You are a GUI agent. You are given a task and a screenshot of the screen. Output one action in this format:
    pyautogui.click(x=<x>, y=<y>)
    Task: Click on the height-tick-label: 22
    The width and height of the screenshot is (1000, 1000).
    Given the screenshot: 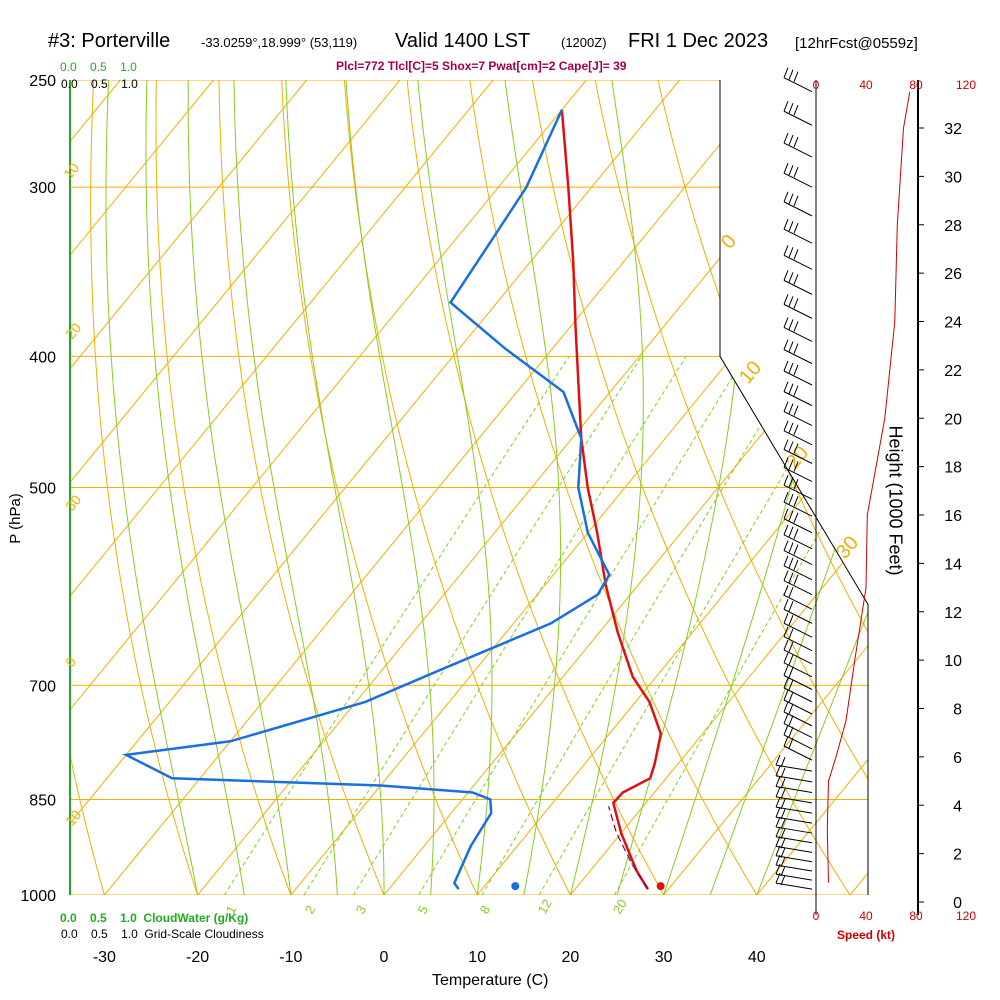 What is the action you would take?
    pyautogui.click(x=953, y=371)
    